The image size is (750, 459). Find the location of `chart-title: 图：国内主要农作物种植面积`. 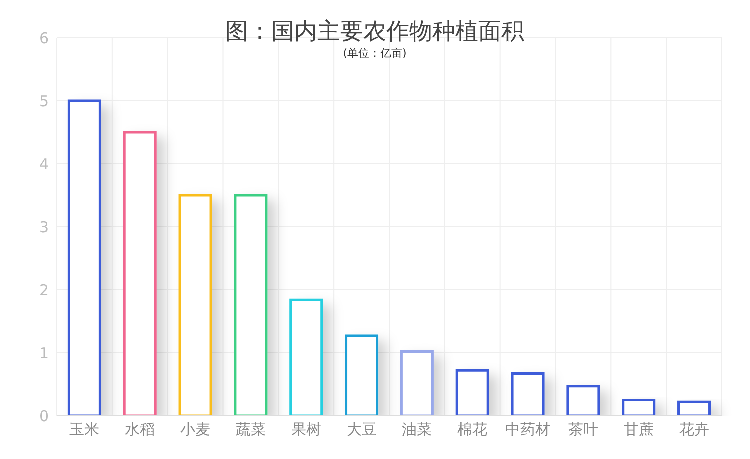

chart-title: 图：国内主要农作物种植面积 is located at coordinates (375, 32).